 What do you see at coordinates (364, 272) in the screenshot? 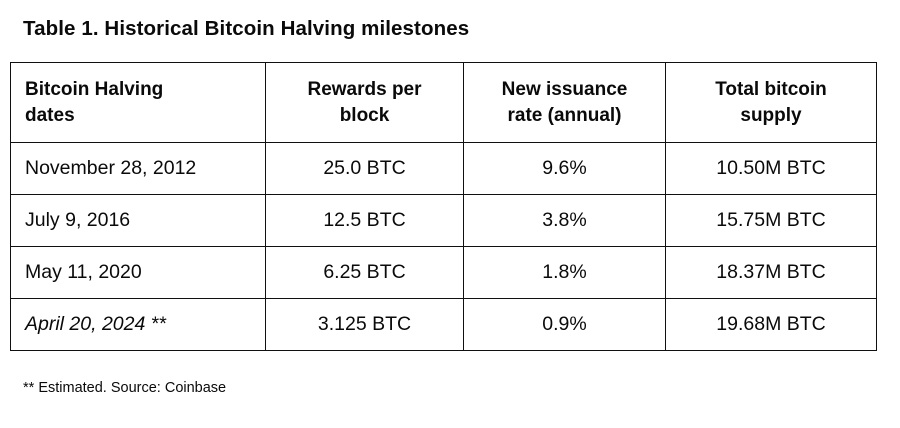
I see `cell-reward: 6.25 BTC` at bounding box center [364, 272].